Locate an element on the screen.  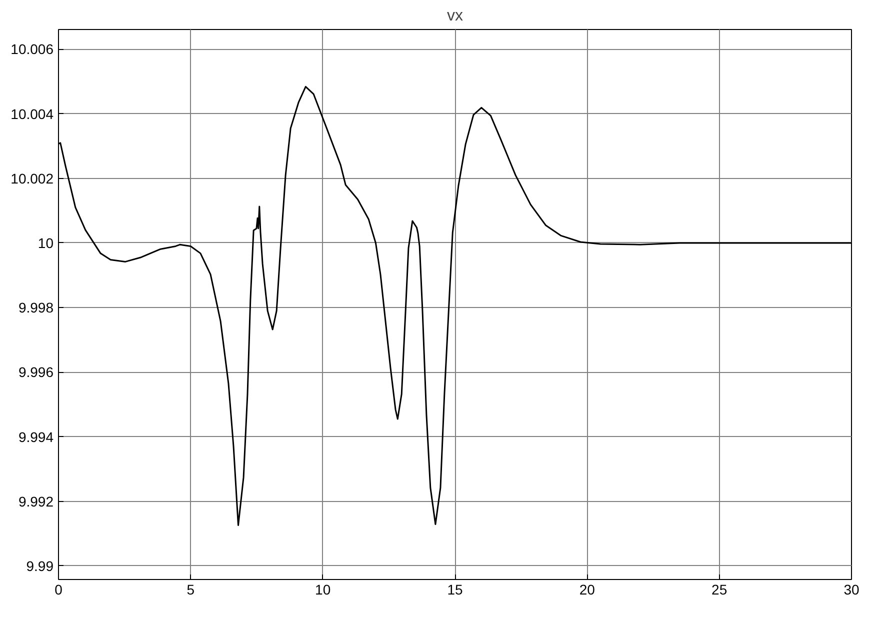
y-tick-label: 9.994 is located at coordinates (36, 436).